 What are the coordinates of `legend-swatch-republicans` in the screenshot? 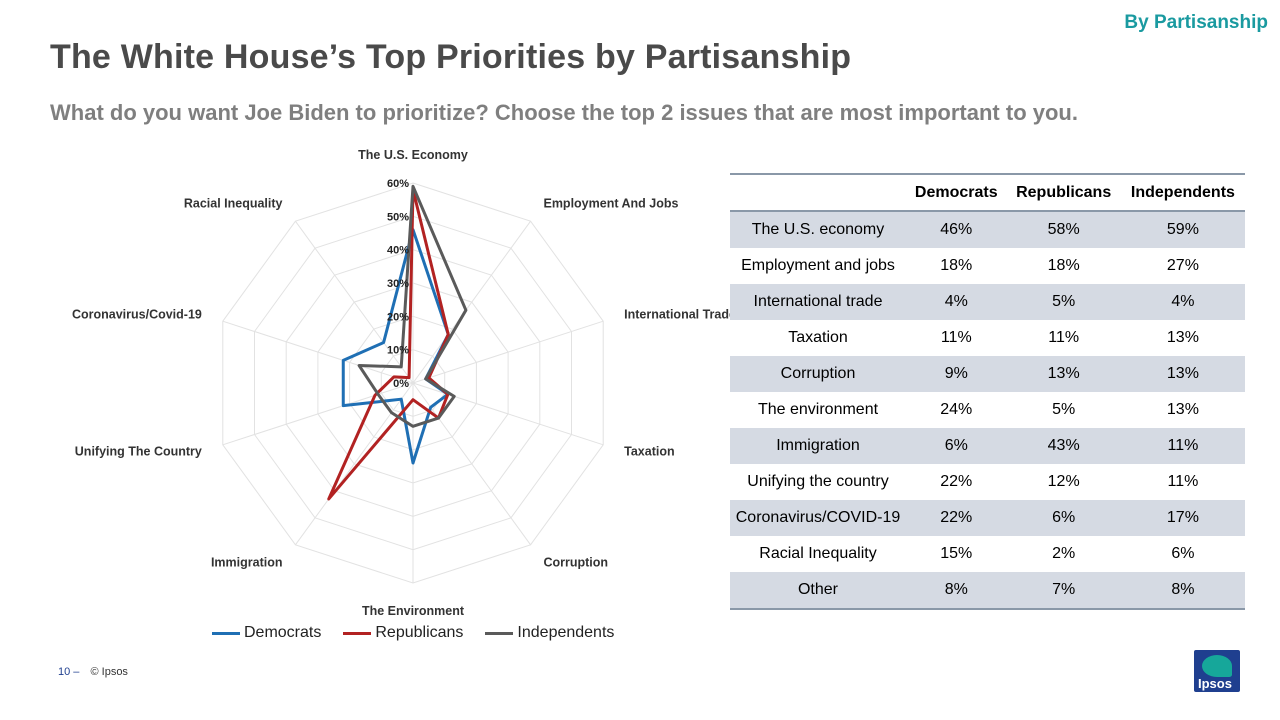 It's located at (357, 633).